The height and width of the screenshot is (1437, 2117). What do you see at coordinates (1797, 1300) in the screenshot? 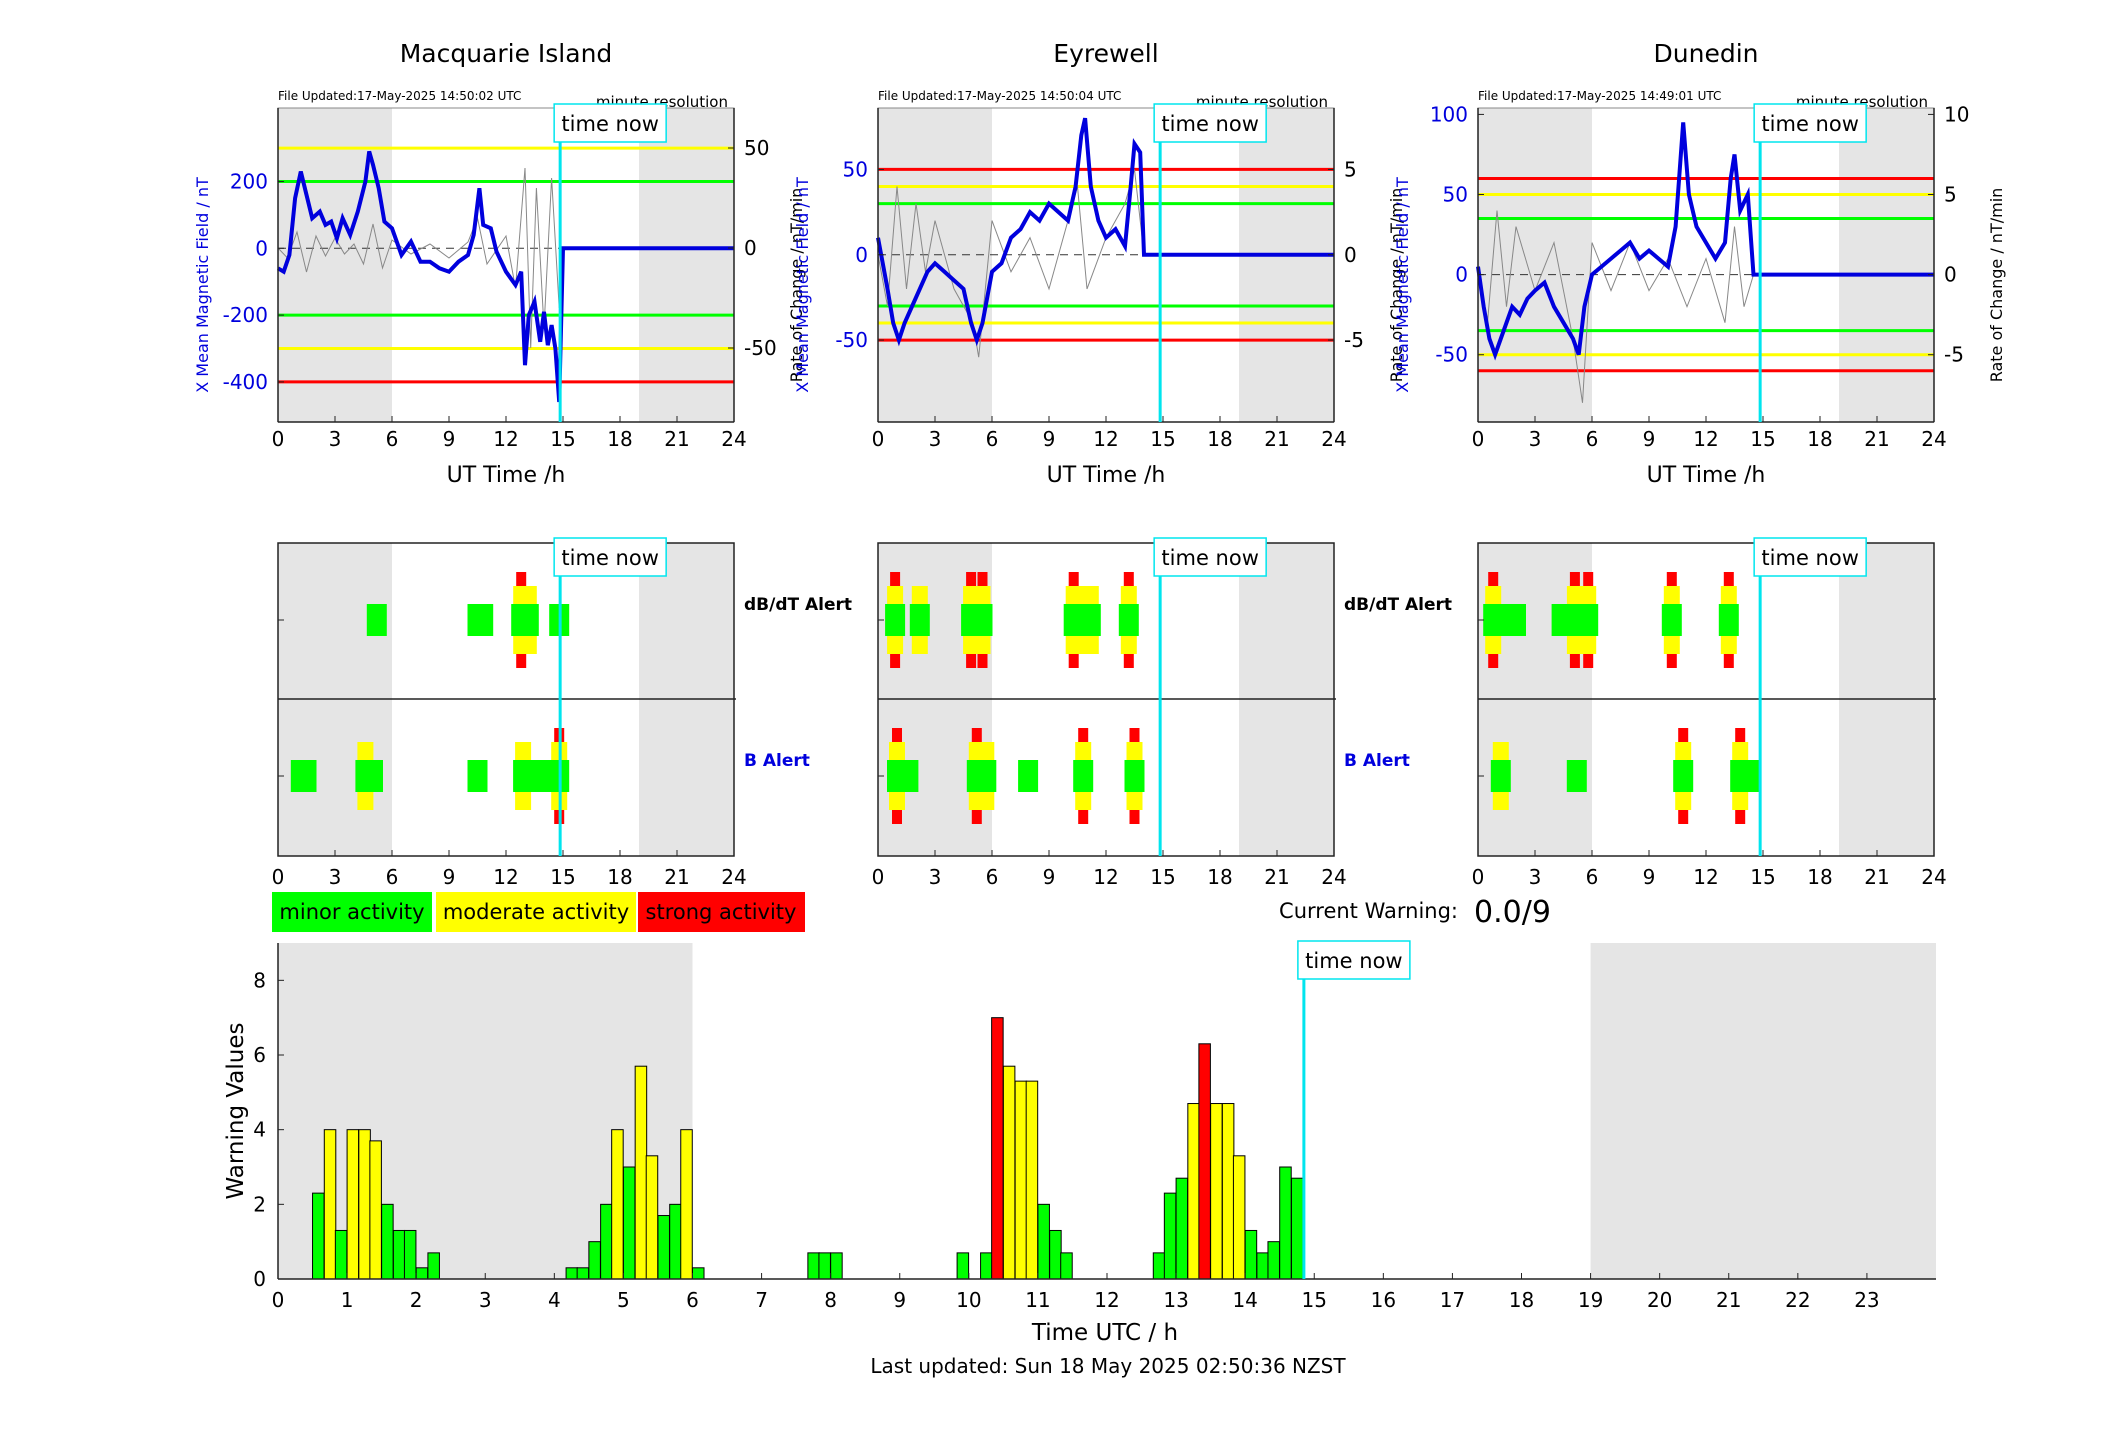
I see `x-tick-label: 22` at bounding box center [1797, 1300].